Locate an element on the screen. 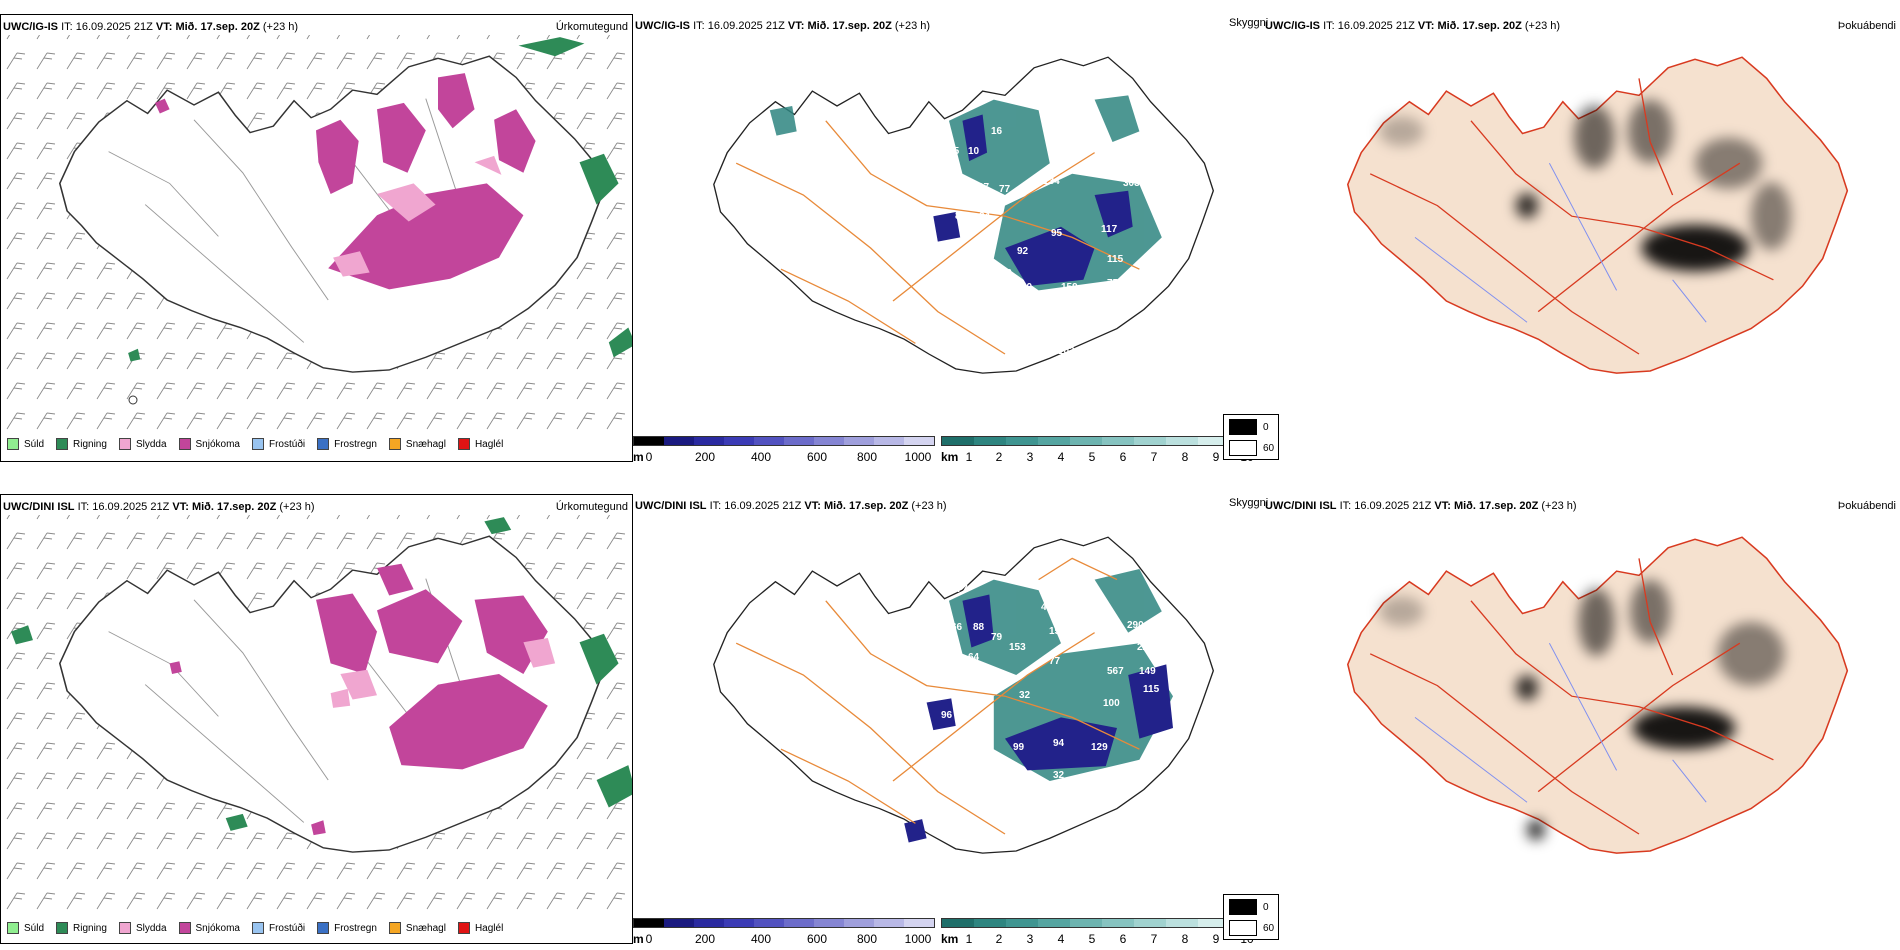 Image resolution: width=1900 pixels, height=950 pixels. precip-map is located at coordinates (316, 232).